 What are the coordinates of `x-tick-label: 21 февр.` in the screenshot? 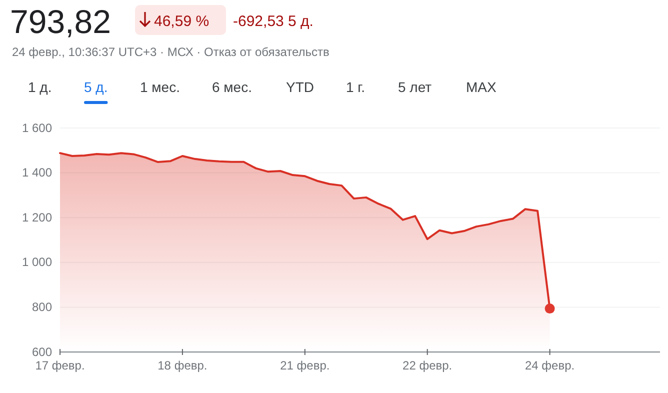 It's located at (305, 365).